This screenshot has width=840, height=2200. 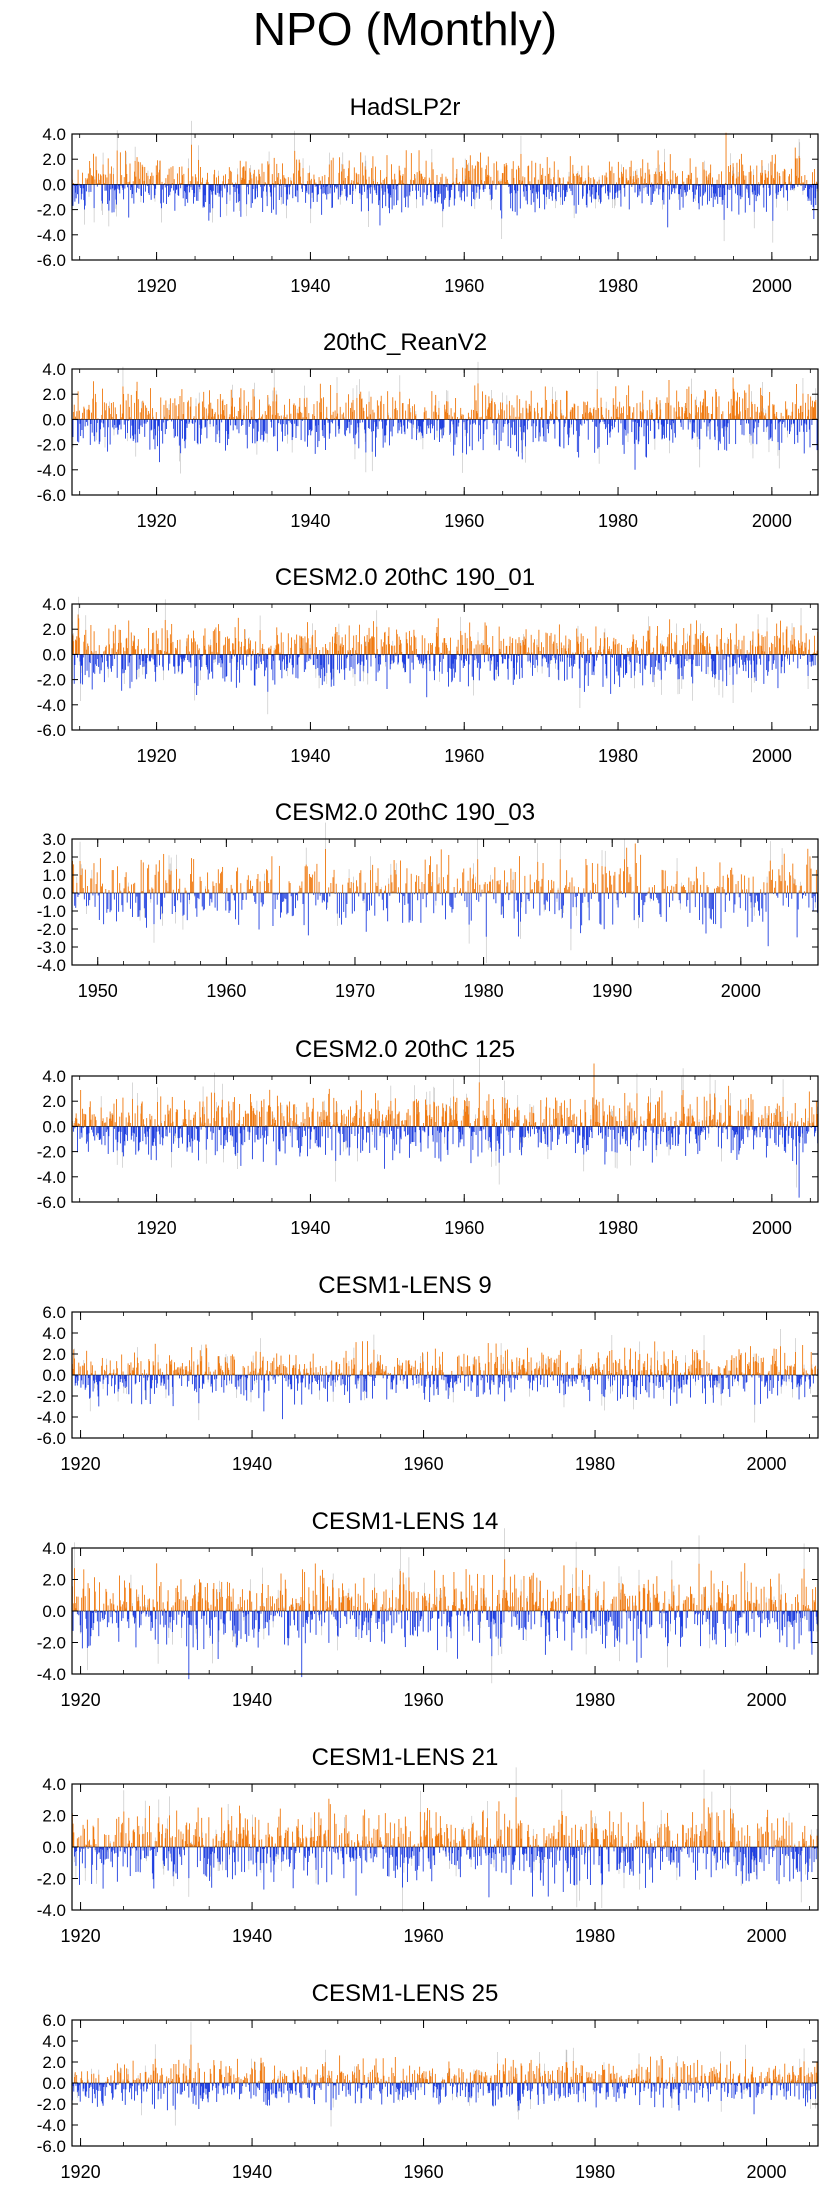 I want to click on y-tick-label: -1.0, so click(x=51, y=911).